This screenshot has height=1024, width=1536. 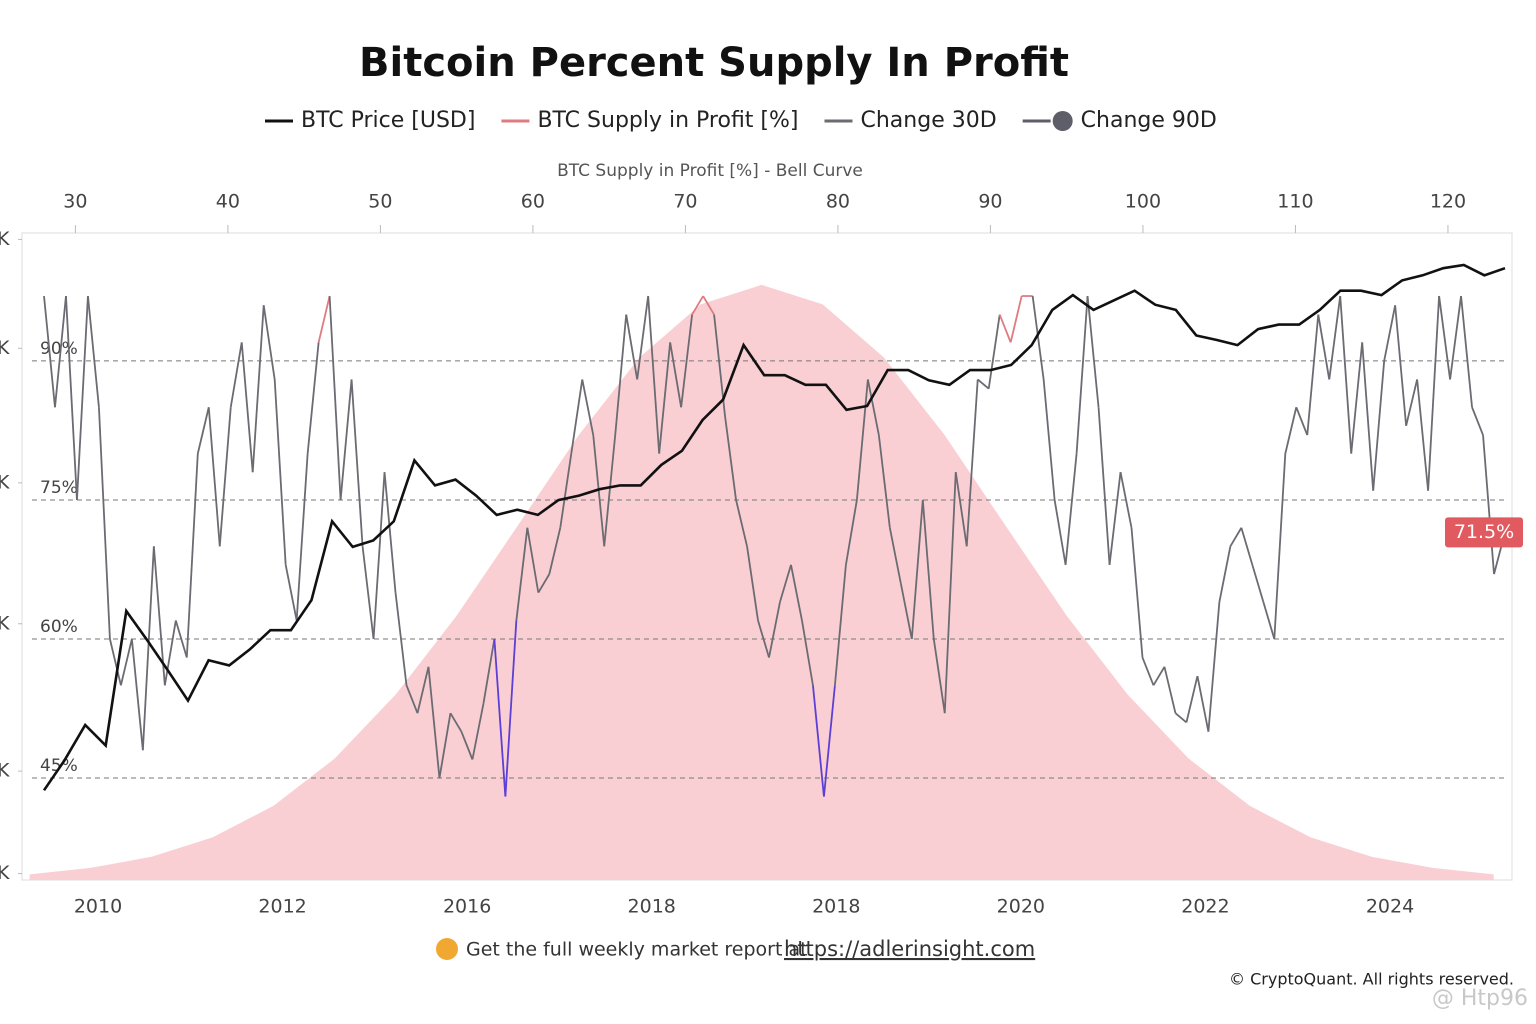 What do you see at coordinates (1480, 998) in the screenshot?
I see `watermark: @ Htp96` at bounding box center [1480, 998].